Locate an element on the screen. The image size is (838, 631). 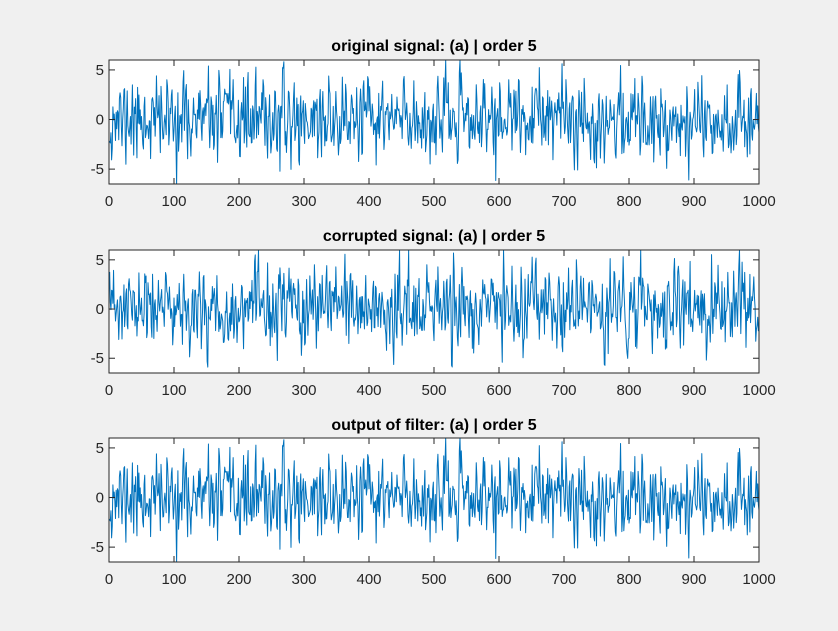
subplot-3-title: output of filter: (a) | order 5 is located at coordinates (433, 425).